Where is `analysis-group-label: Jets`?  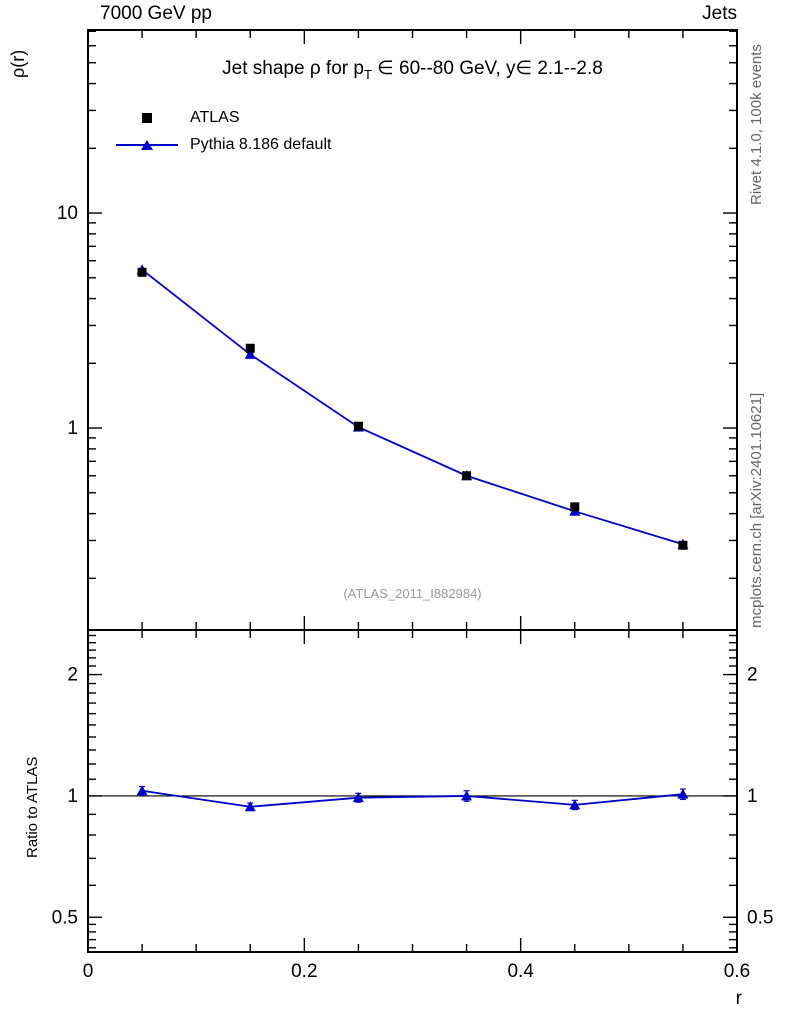 analysis-group-label: Jets is located at coordinates (719, 13).